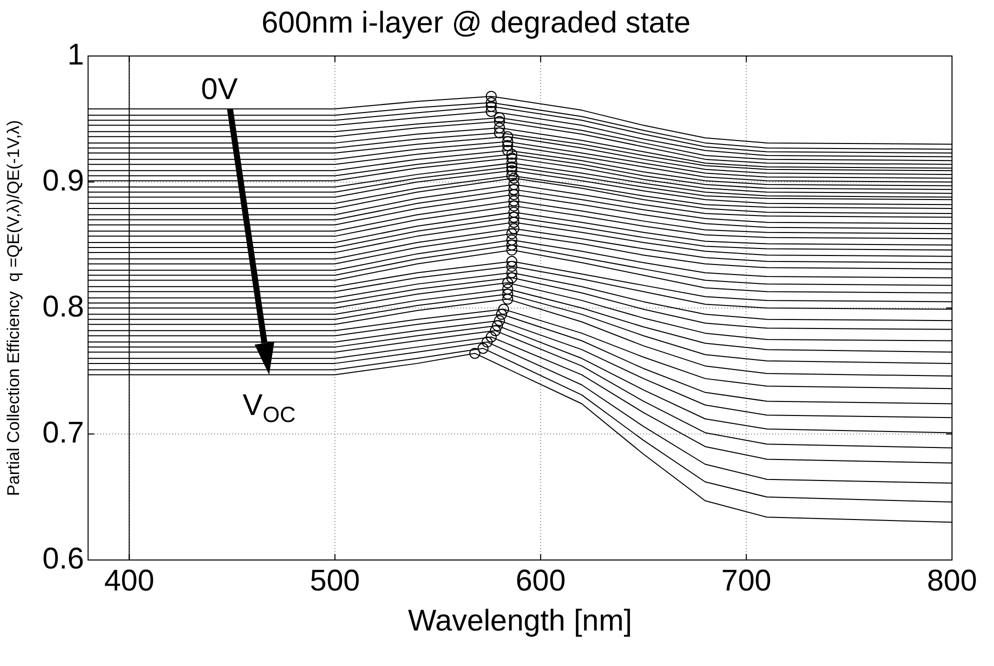 This screenshot has height=666, width=994. Describe the element at coordinates (63, 307) in the screenshot. I see `y-tick-label: 0.8` at that location.